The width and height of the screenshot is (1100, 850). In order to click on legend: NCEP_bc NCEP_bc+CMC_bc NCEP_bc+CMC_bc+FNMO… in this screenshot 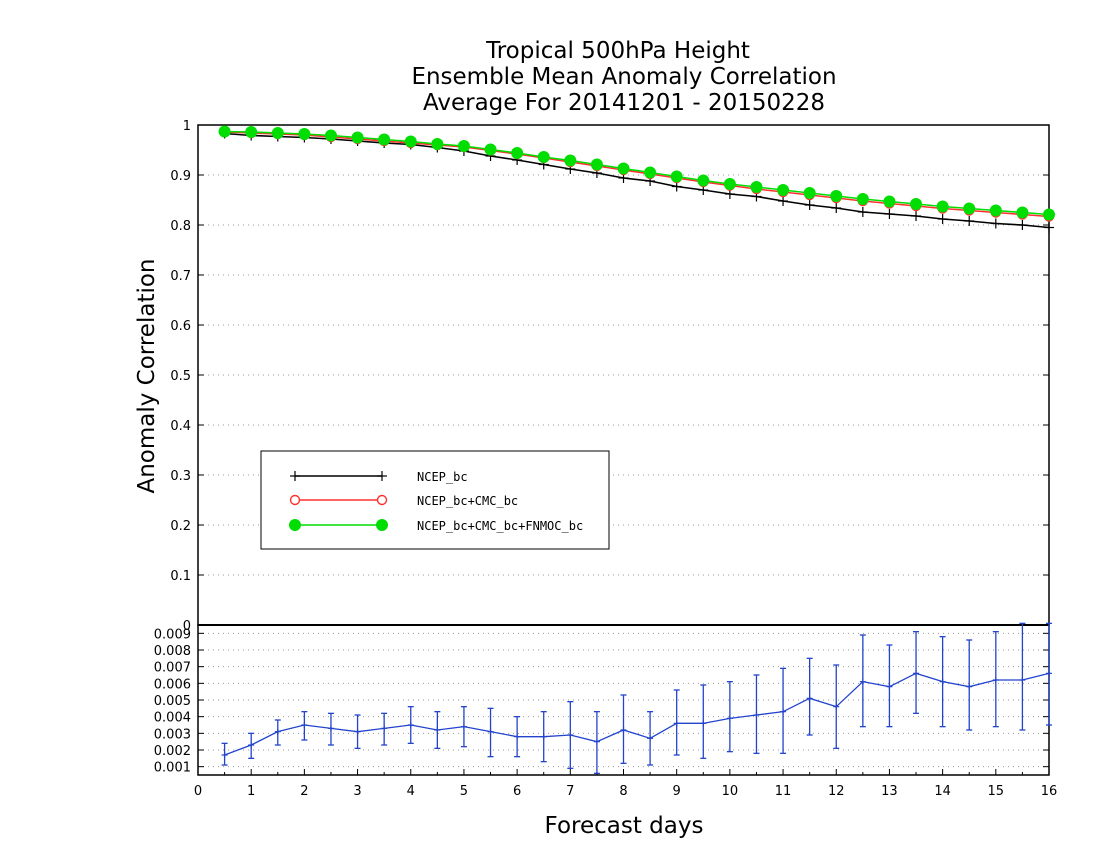, I will do `click(435, 500)`.